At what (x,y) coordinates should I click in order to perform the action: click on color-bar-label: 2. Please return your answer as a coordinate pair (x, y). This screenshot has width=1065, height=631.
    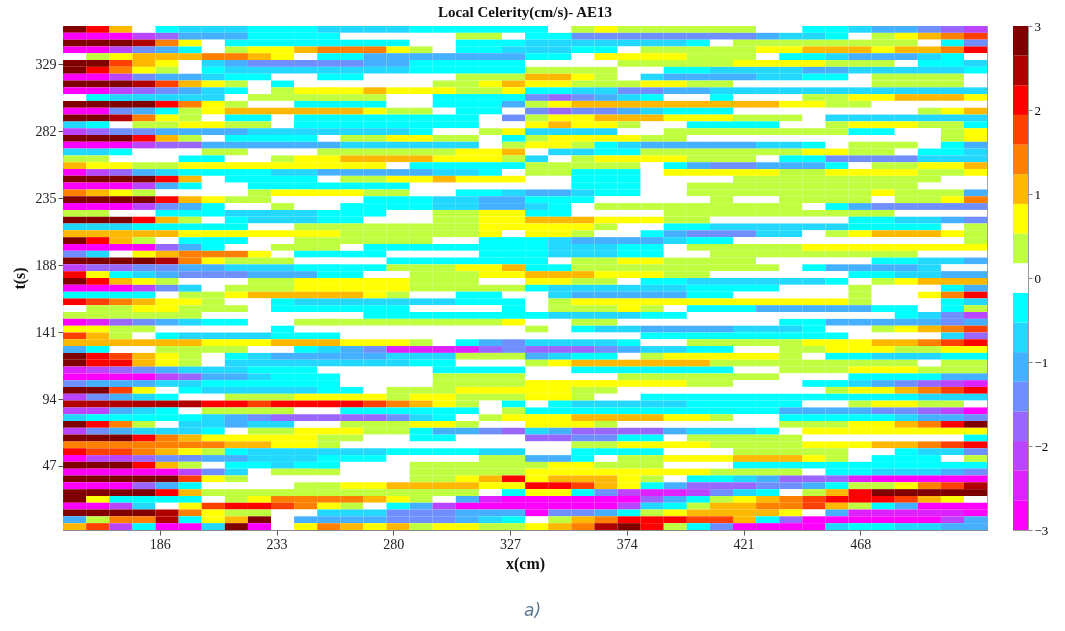
    Looking at the image, I should click on (1037, 110).